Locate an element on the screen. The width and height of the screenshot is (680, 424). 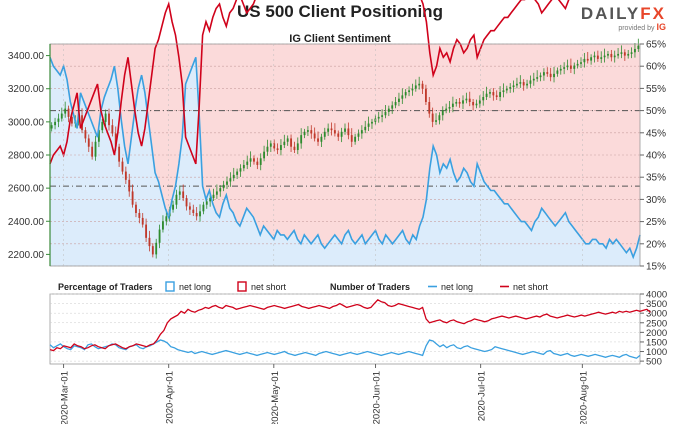
legend-group-label: Percentage of Traders is located at coordinates (105, 287).